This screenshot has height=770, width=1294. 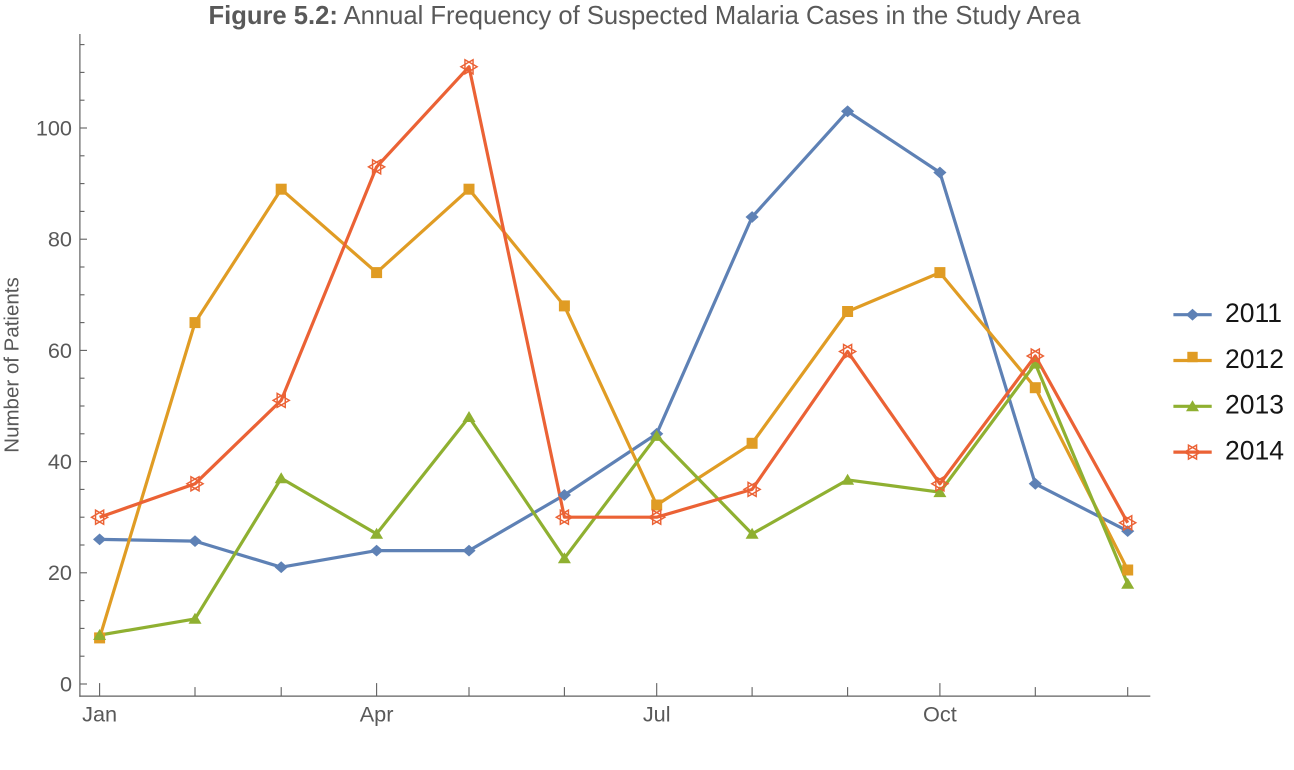 What do you see at coordinates (99, 713) in the screenshot?
I see `svg-text: Jan` at bounding box center [99, 713].